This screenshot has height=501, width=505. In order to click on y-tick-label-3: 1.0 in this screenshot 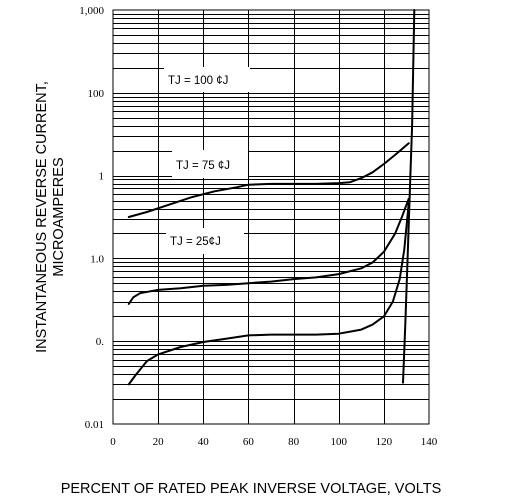, I will do `click(97, 259)`.